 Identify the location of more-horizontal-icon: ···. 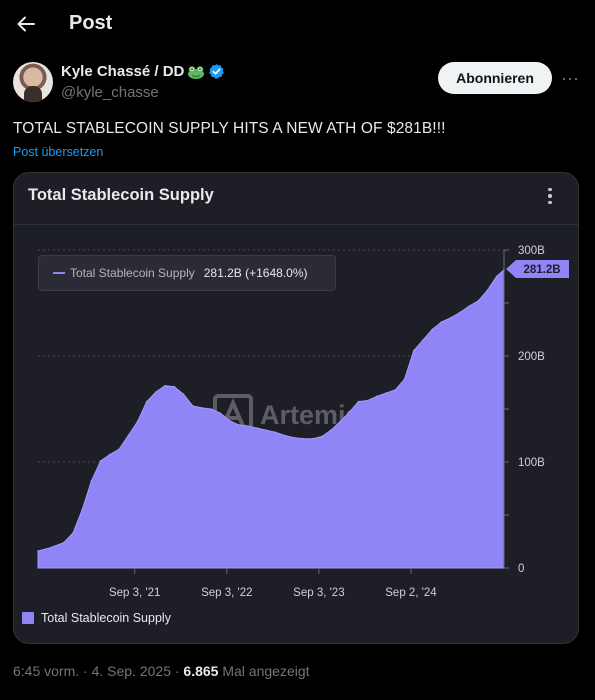
(570, 77).